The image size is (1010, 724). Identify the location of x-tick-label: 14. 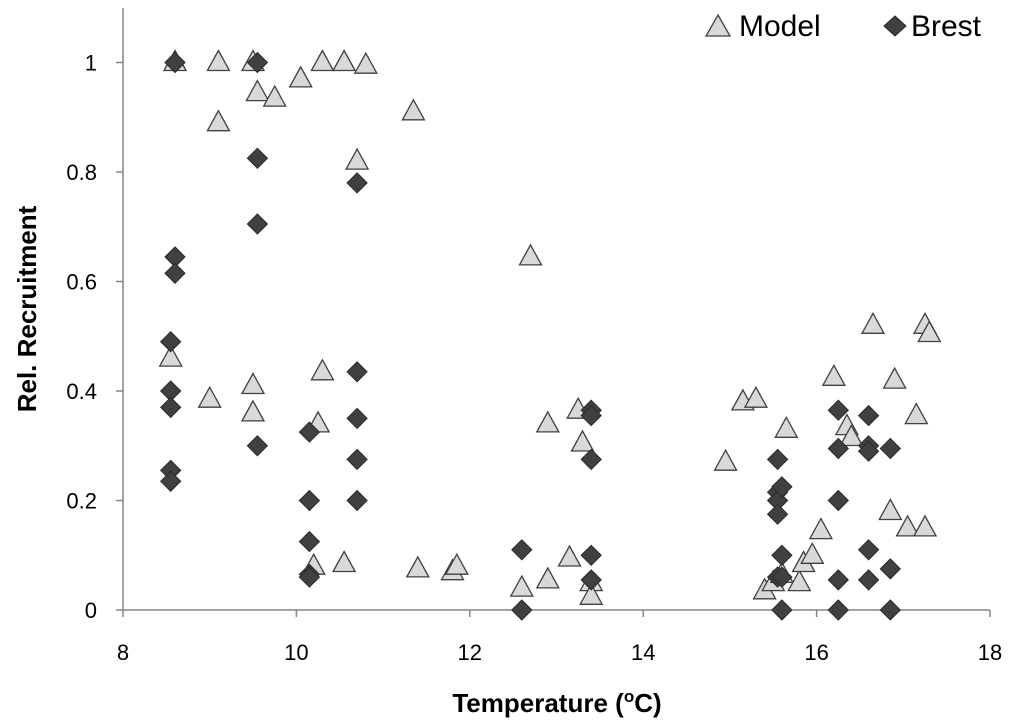
(643, 652).